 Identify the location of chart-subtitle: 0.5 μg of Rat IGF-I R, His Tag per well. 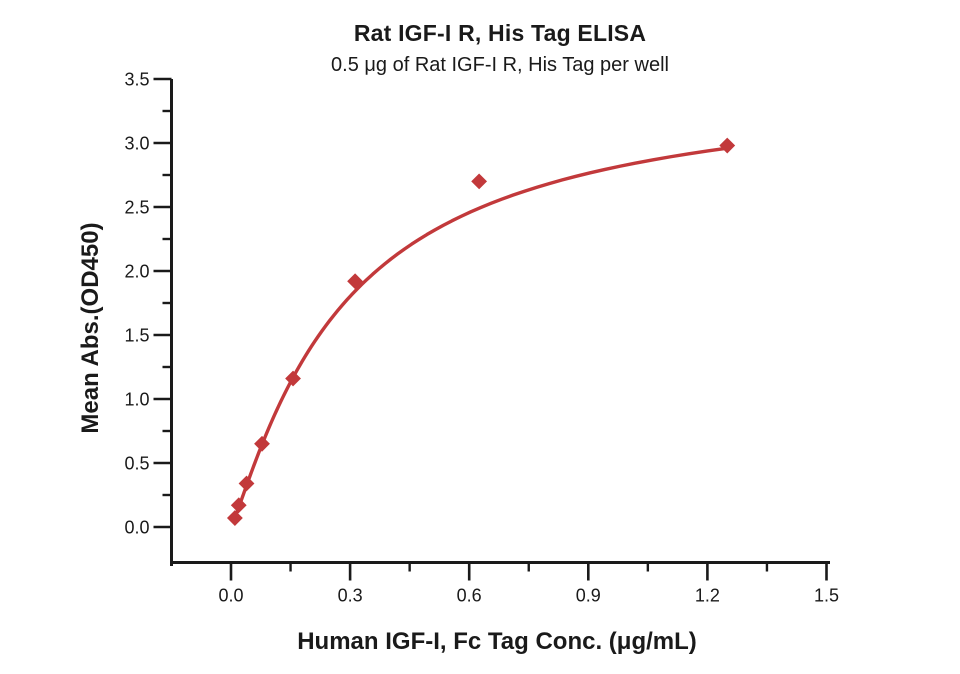
(500, 65).